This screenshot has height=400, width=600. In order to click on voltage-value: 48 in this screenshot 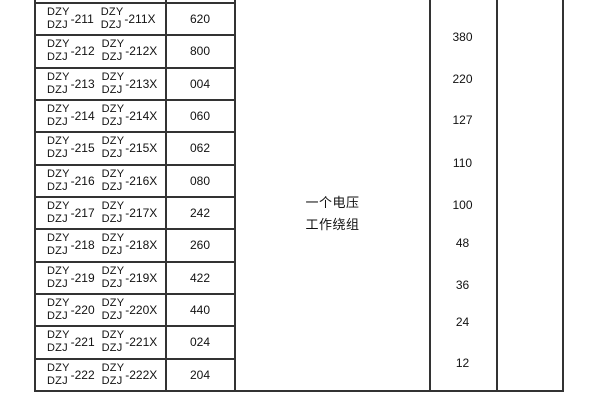, I will do `click(462, 243)`.